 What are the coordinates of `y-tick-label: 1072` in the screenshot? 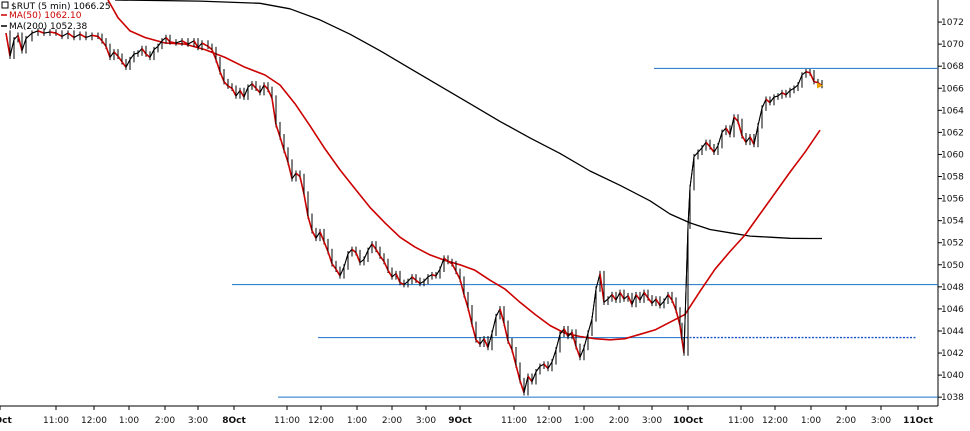 It's located at (952, 23).